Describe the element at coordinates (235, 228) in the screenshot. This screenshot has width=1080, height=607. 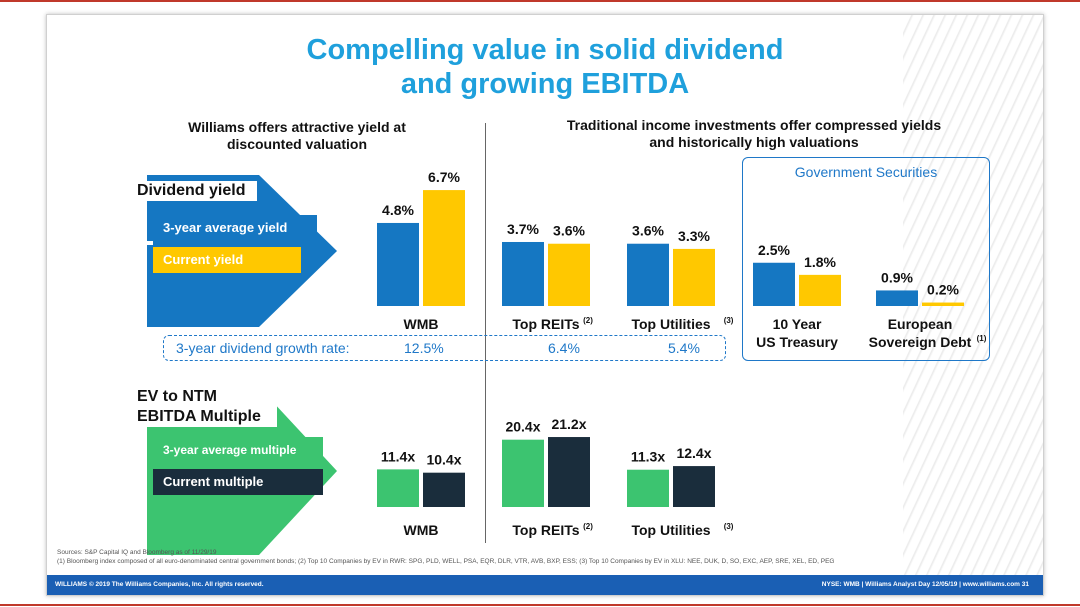
I see `avg-yield-band: 3-year average yield` at that location.